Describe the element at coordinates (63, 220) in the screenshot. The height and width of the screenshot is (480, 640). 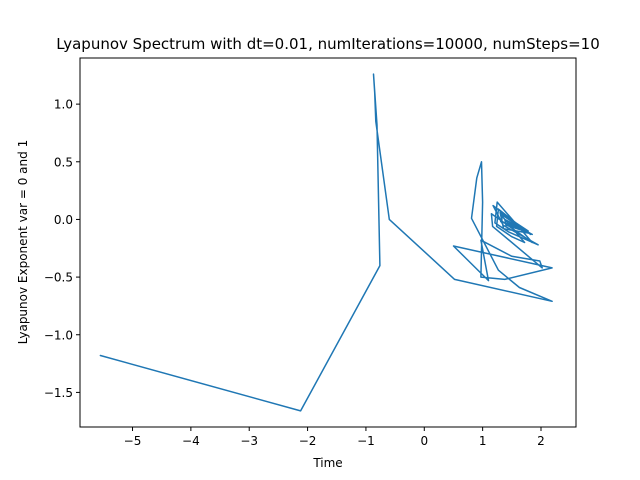
I see `y-tick-label: 0.0` at that location.